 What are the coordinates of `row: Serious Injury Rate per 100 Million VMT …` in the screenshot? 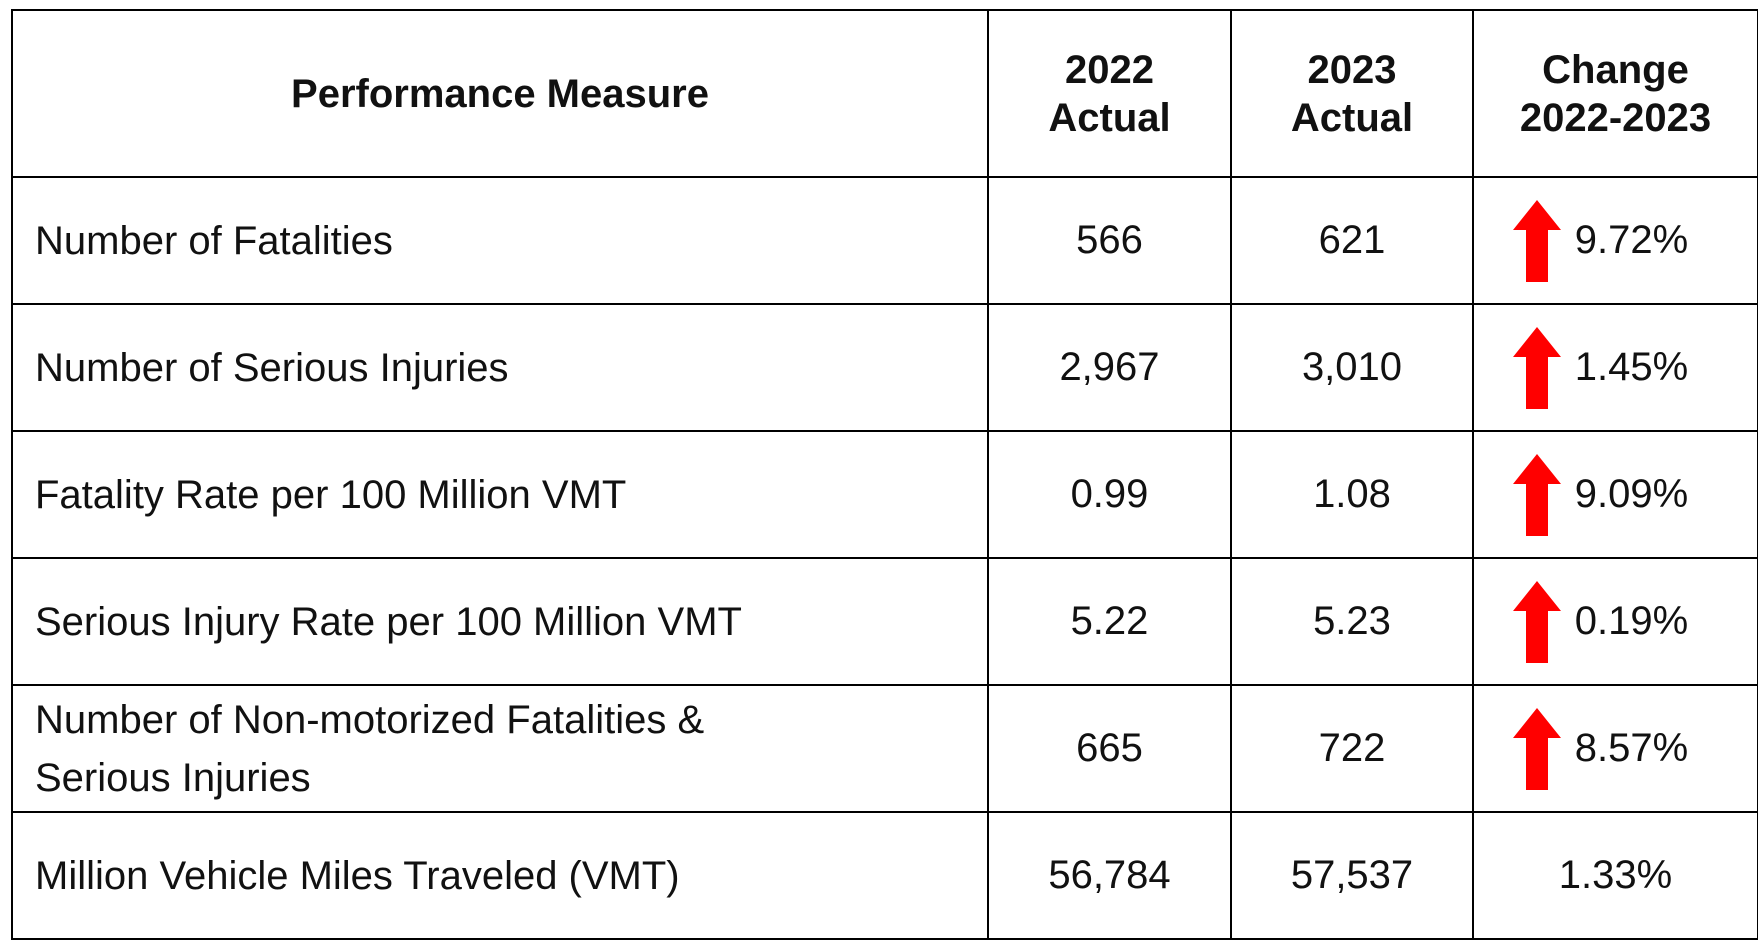 It's located at (884, 621).